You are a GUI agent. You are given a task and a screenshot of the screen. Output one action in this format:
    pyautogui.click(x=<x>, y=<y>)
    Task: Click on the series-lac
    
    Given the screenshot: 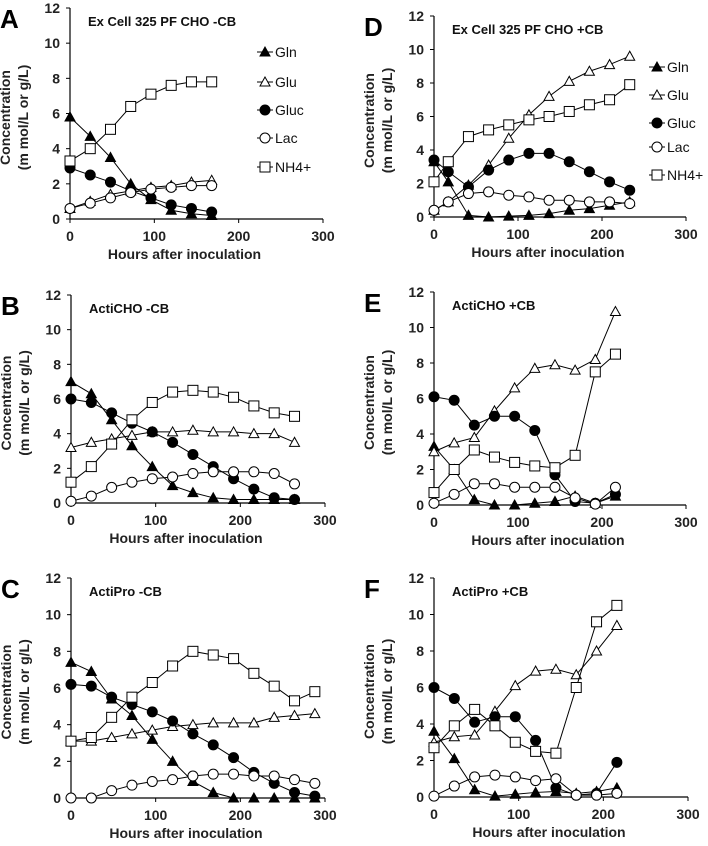 What is the action you would take?
    pyautogui.click(x=525, y=785)
    